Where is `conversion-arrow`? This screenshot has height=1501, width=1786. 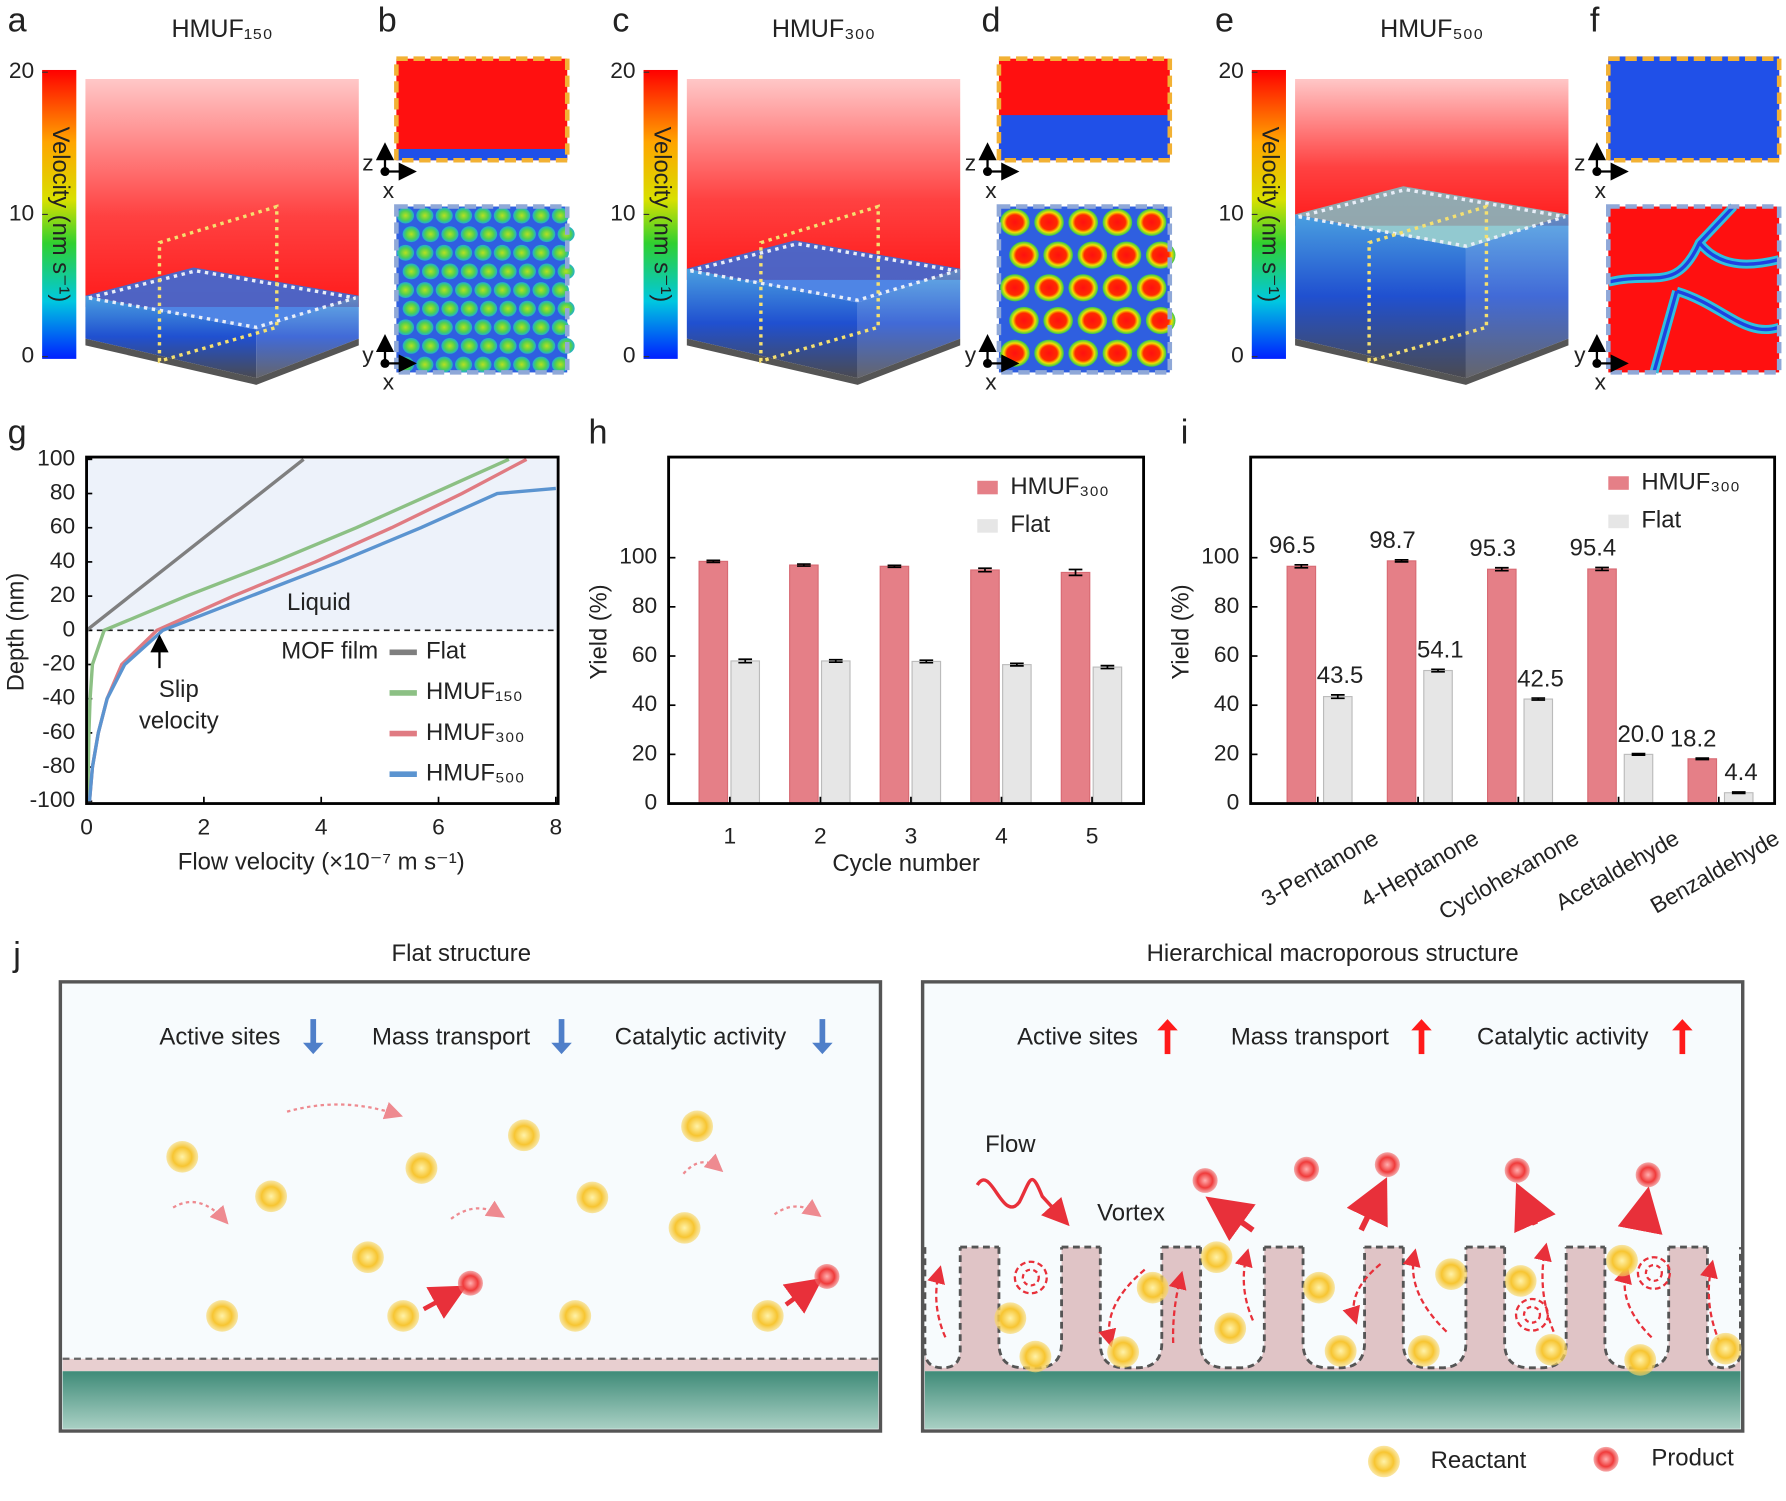 conversion-arrow is located at coordinates (802, 1295).